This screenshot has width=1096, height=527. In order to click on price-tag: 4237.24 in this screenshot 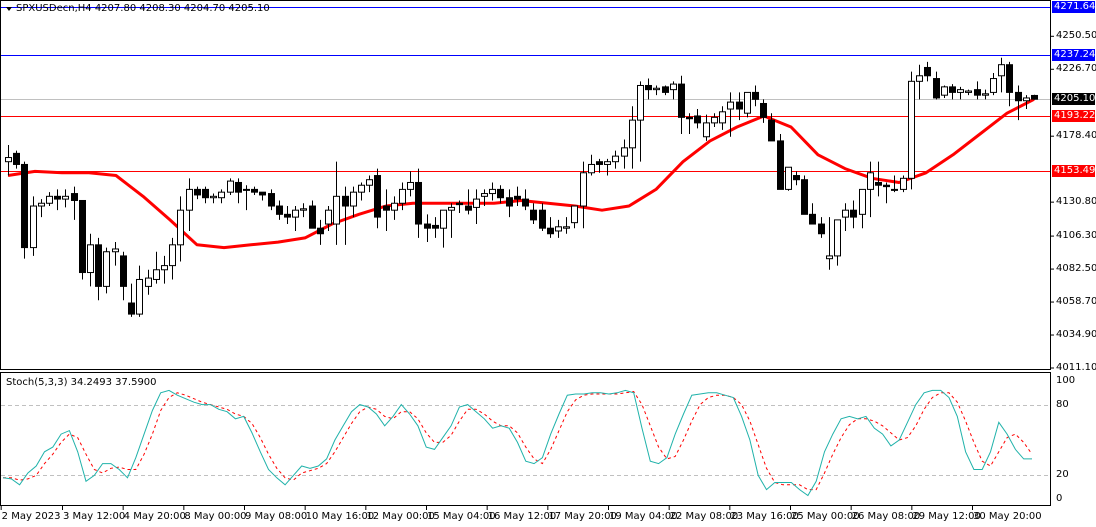, I will do `click(1074, 54)`.